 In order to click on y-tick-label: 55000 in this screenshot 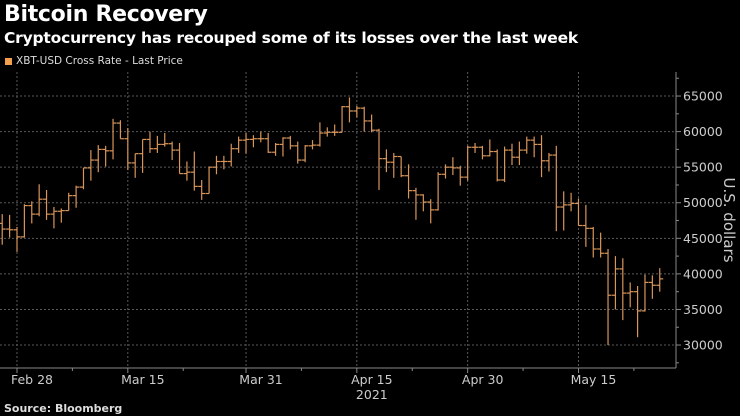, I will do `click(703, 167)`.